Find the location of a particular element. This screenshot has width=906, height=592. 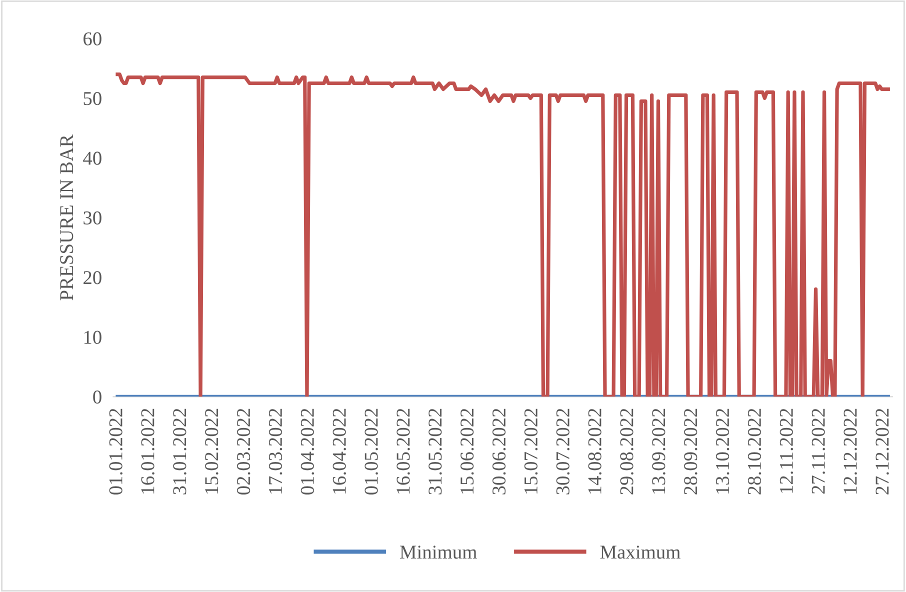

x-tick-label: 16.05.2022 is located at coordinates (403, 451).